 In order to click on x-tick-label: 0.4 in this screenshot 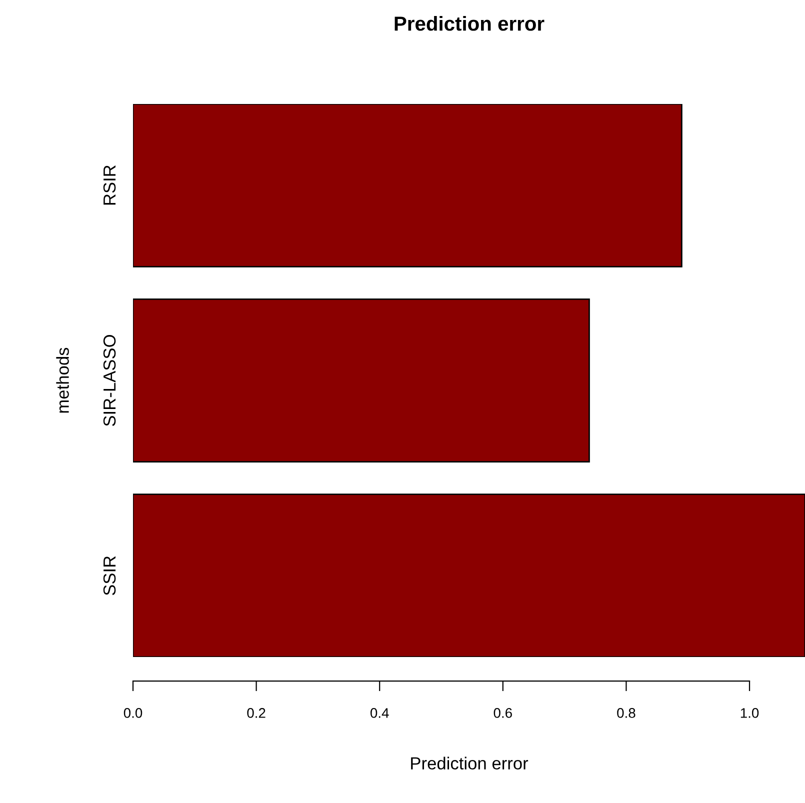, I will do `click(379, 713)`.